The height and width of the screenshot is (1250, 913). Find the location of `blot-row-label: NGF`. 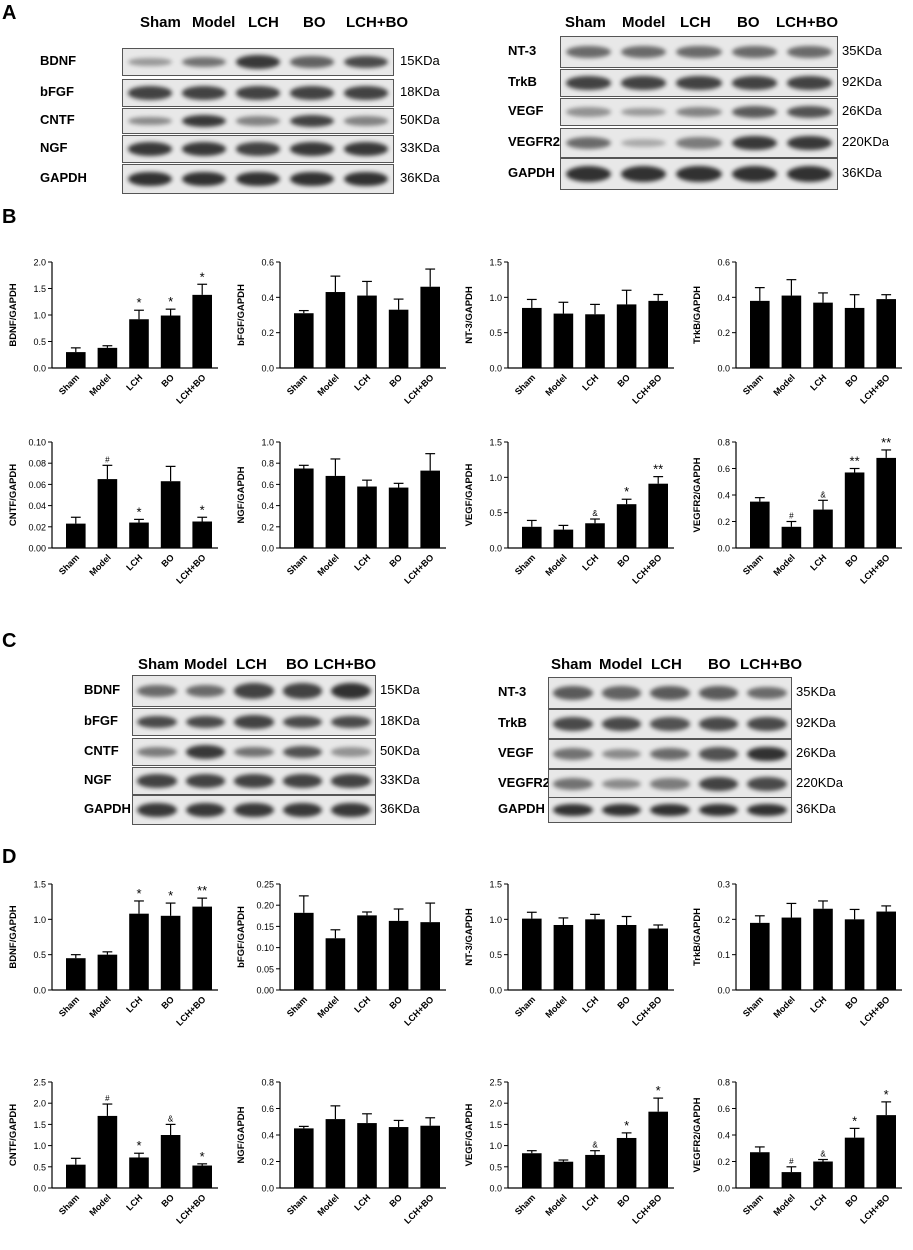

blot-row-label: NGF is located at coordinates (54, 147).